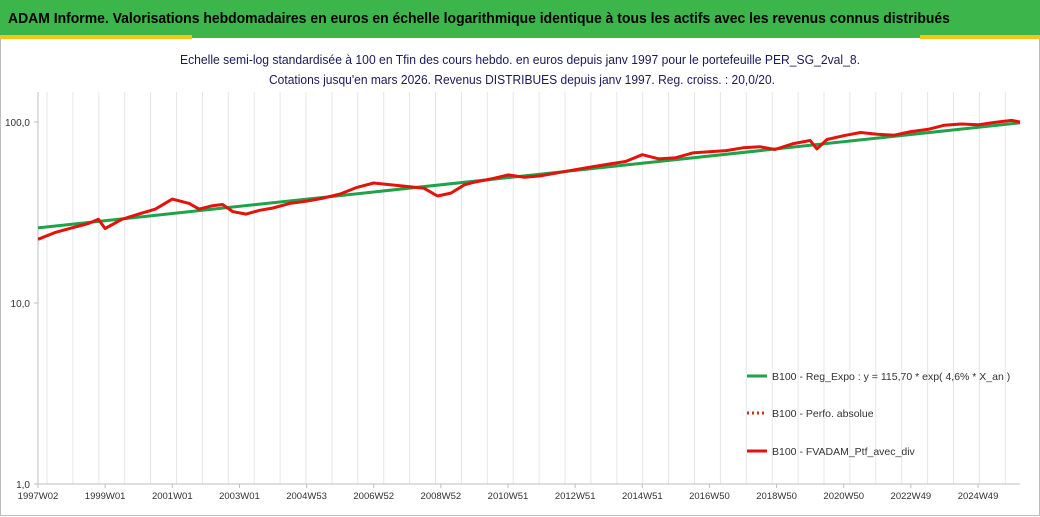  Describe the element at coordinates (980, 37) in the screenshot. I see `accent-bar-right` at that location.